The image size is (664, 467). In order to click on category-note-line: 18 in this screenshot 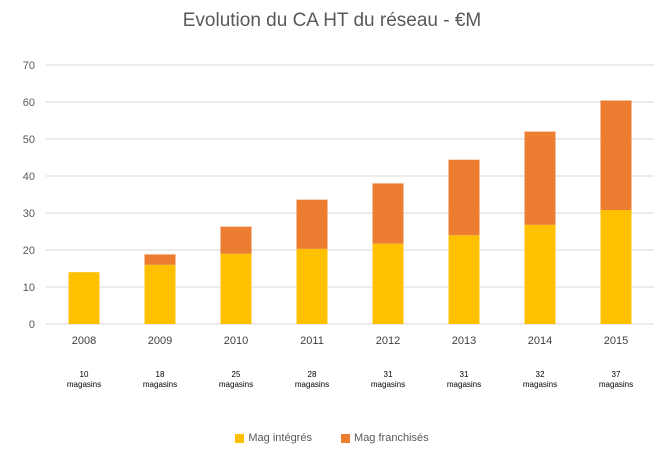, I will do `click(160, 374)`.